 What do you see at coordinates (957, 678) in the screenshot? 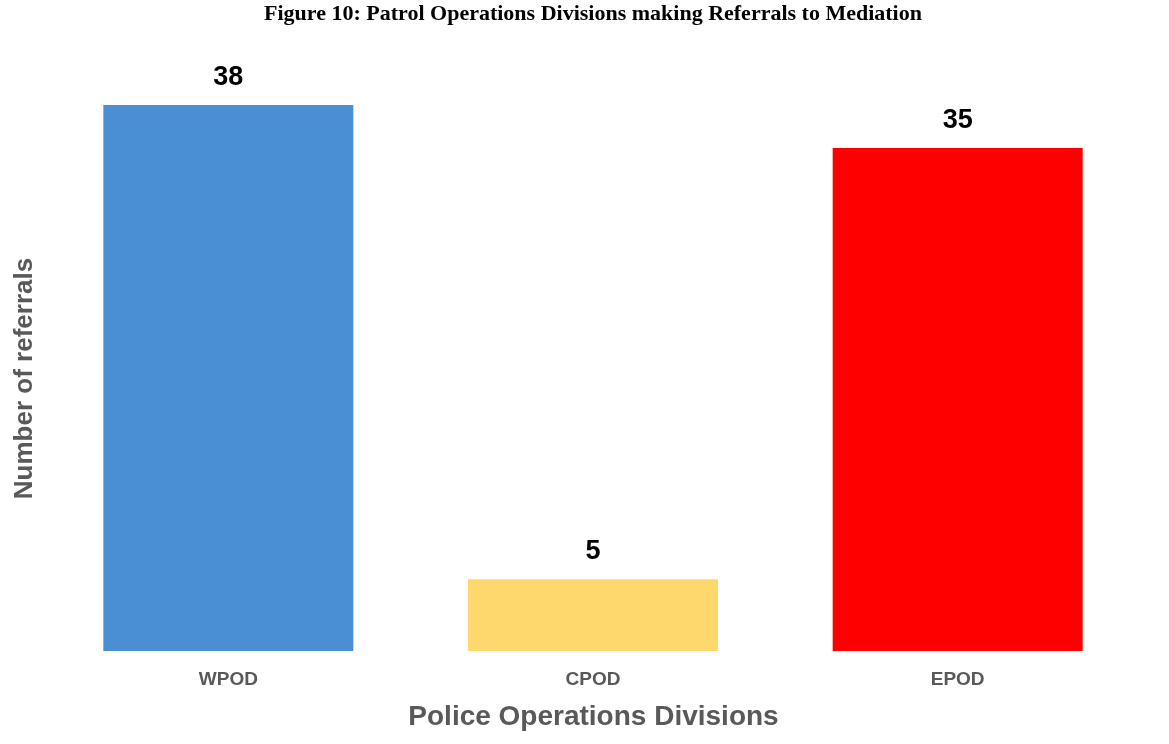
I see `x-tick-label: EPOD` at bounding box center [957, 678].